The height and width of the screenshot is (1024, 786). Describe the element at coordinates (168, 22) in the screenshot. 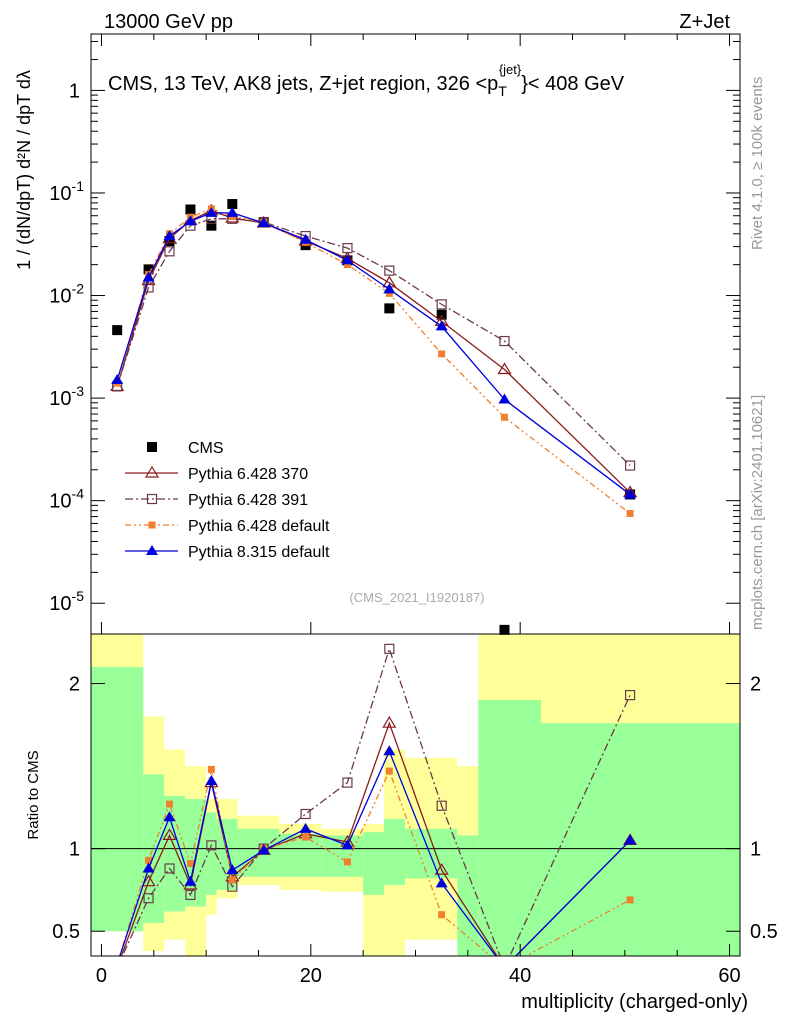

I see `header-energy-label: 13000 GeV pp` at that location.